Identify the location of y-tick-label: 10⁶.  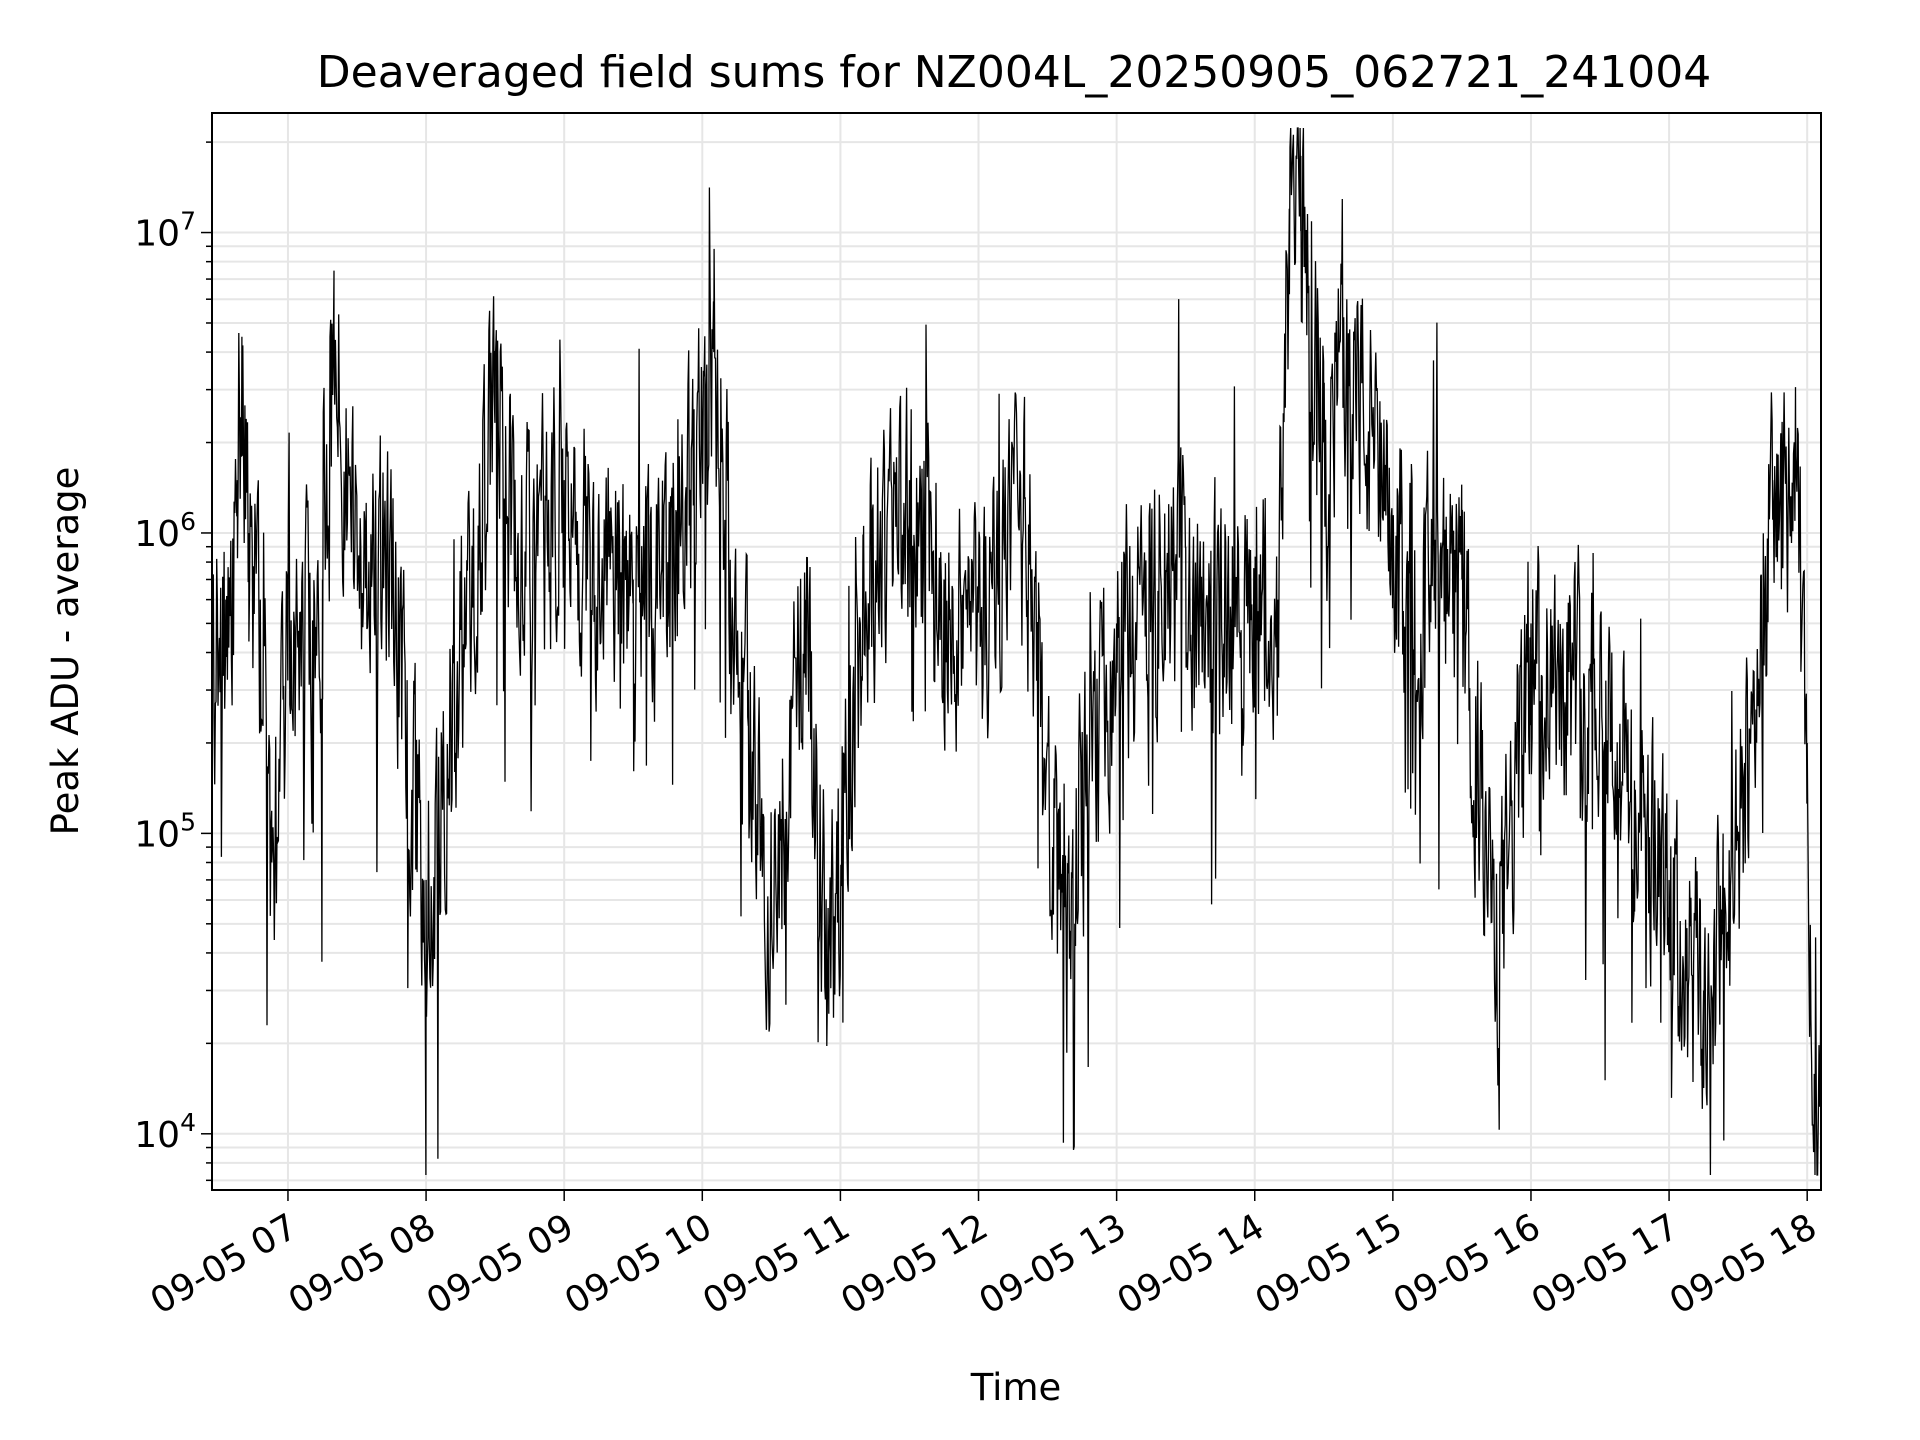
(165, 531).